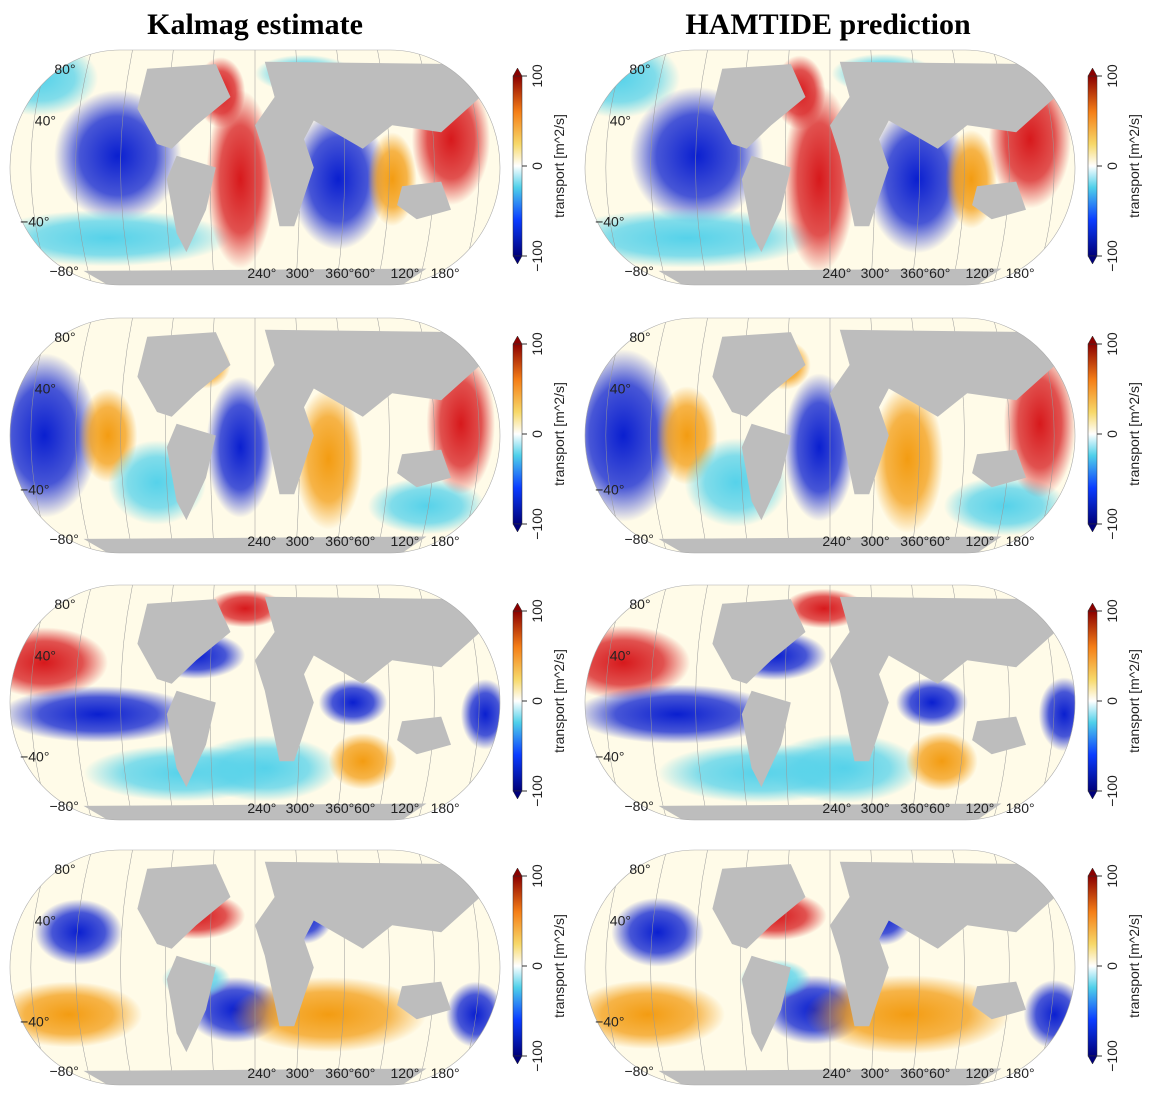 Image resolution: width=1155 pixels, height=1099 pixels. What do you see at coordinates (828, 24) in the screenshot?
I see `column-title: HAMTIDE prediction` at bounding box center [828, 24].